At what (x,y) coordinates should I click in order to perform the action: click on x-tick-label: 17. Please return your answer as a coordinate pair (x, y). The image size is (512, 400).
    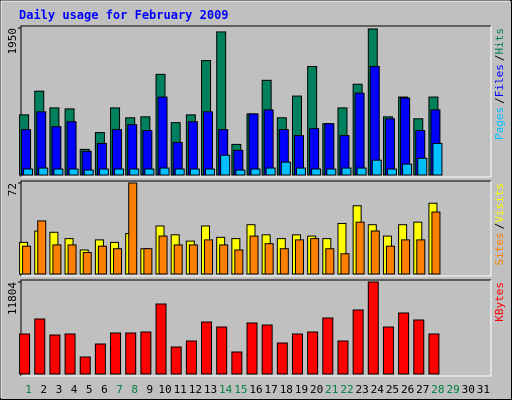
    Looking at the image, I should click on (271, 389).